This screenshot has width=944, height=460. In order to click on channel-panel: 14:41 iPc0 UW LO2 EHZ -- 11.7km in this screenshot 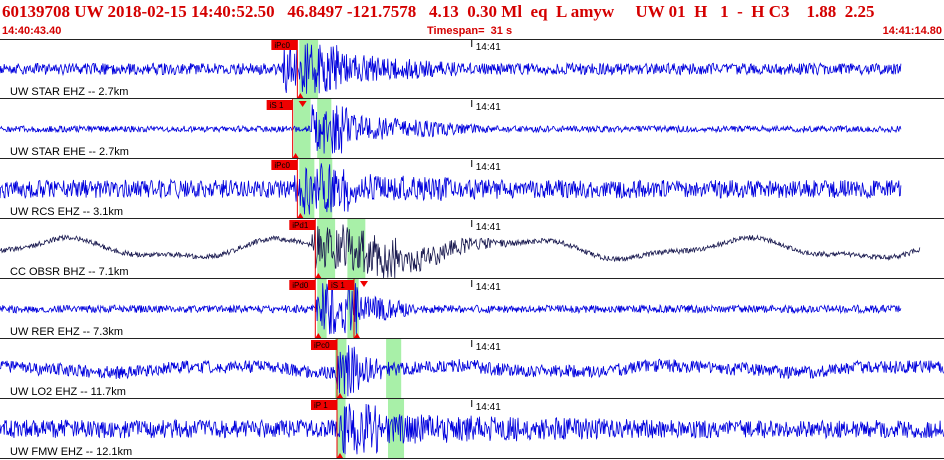, I will do `click(472, 369)`.